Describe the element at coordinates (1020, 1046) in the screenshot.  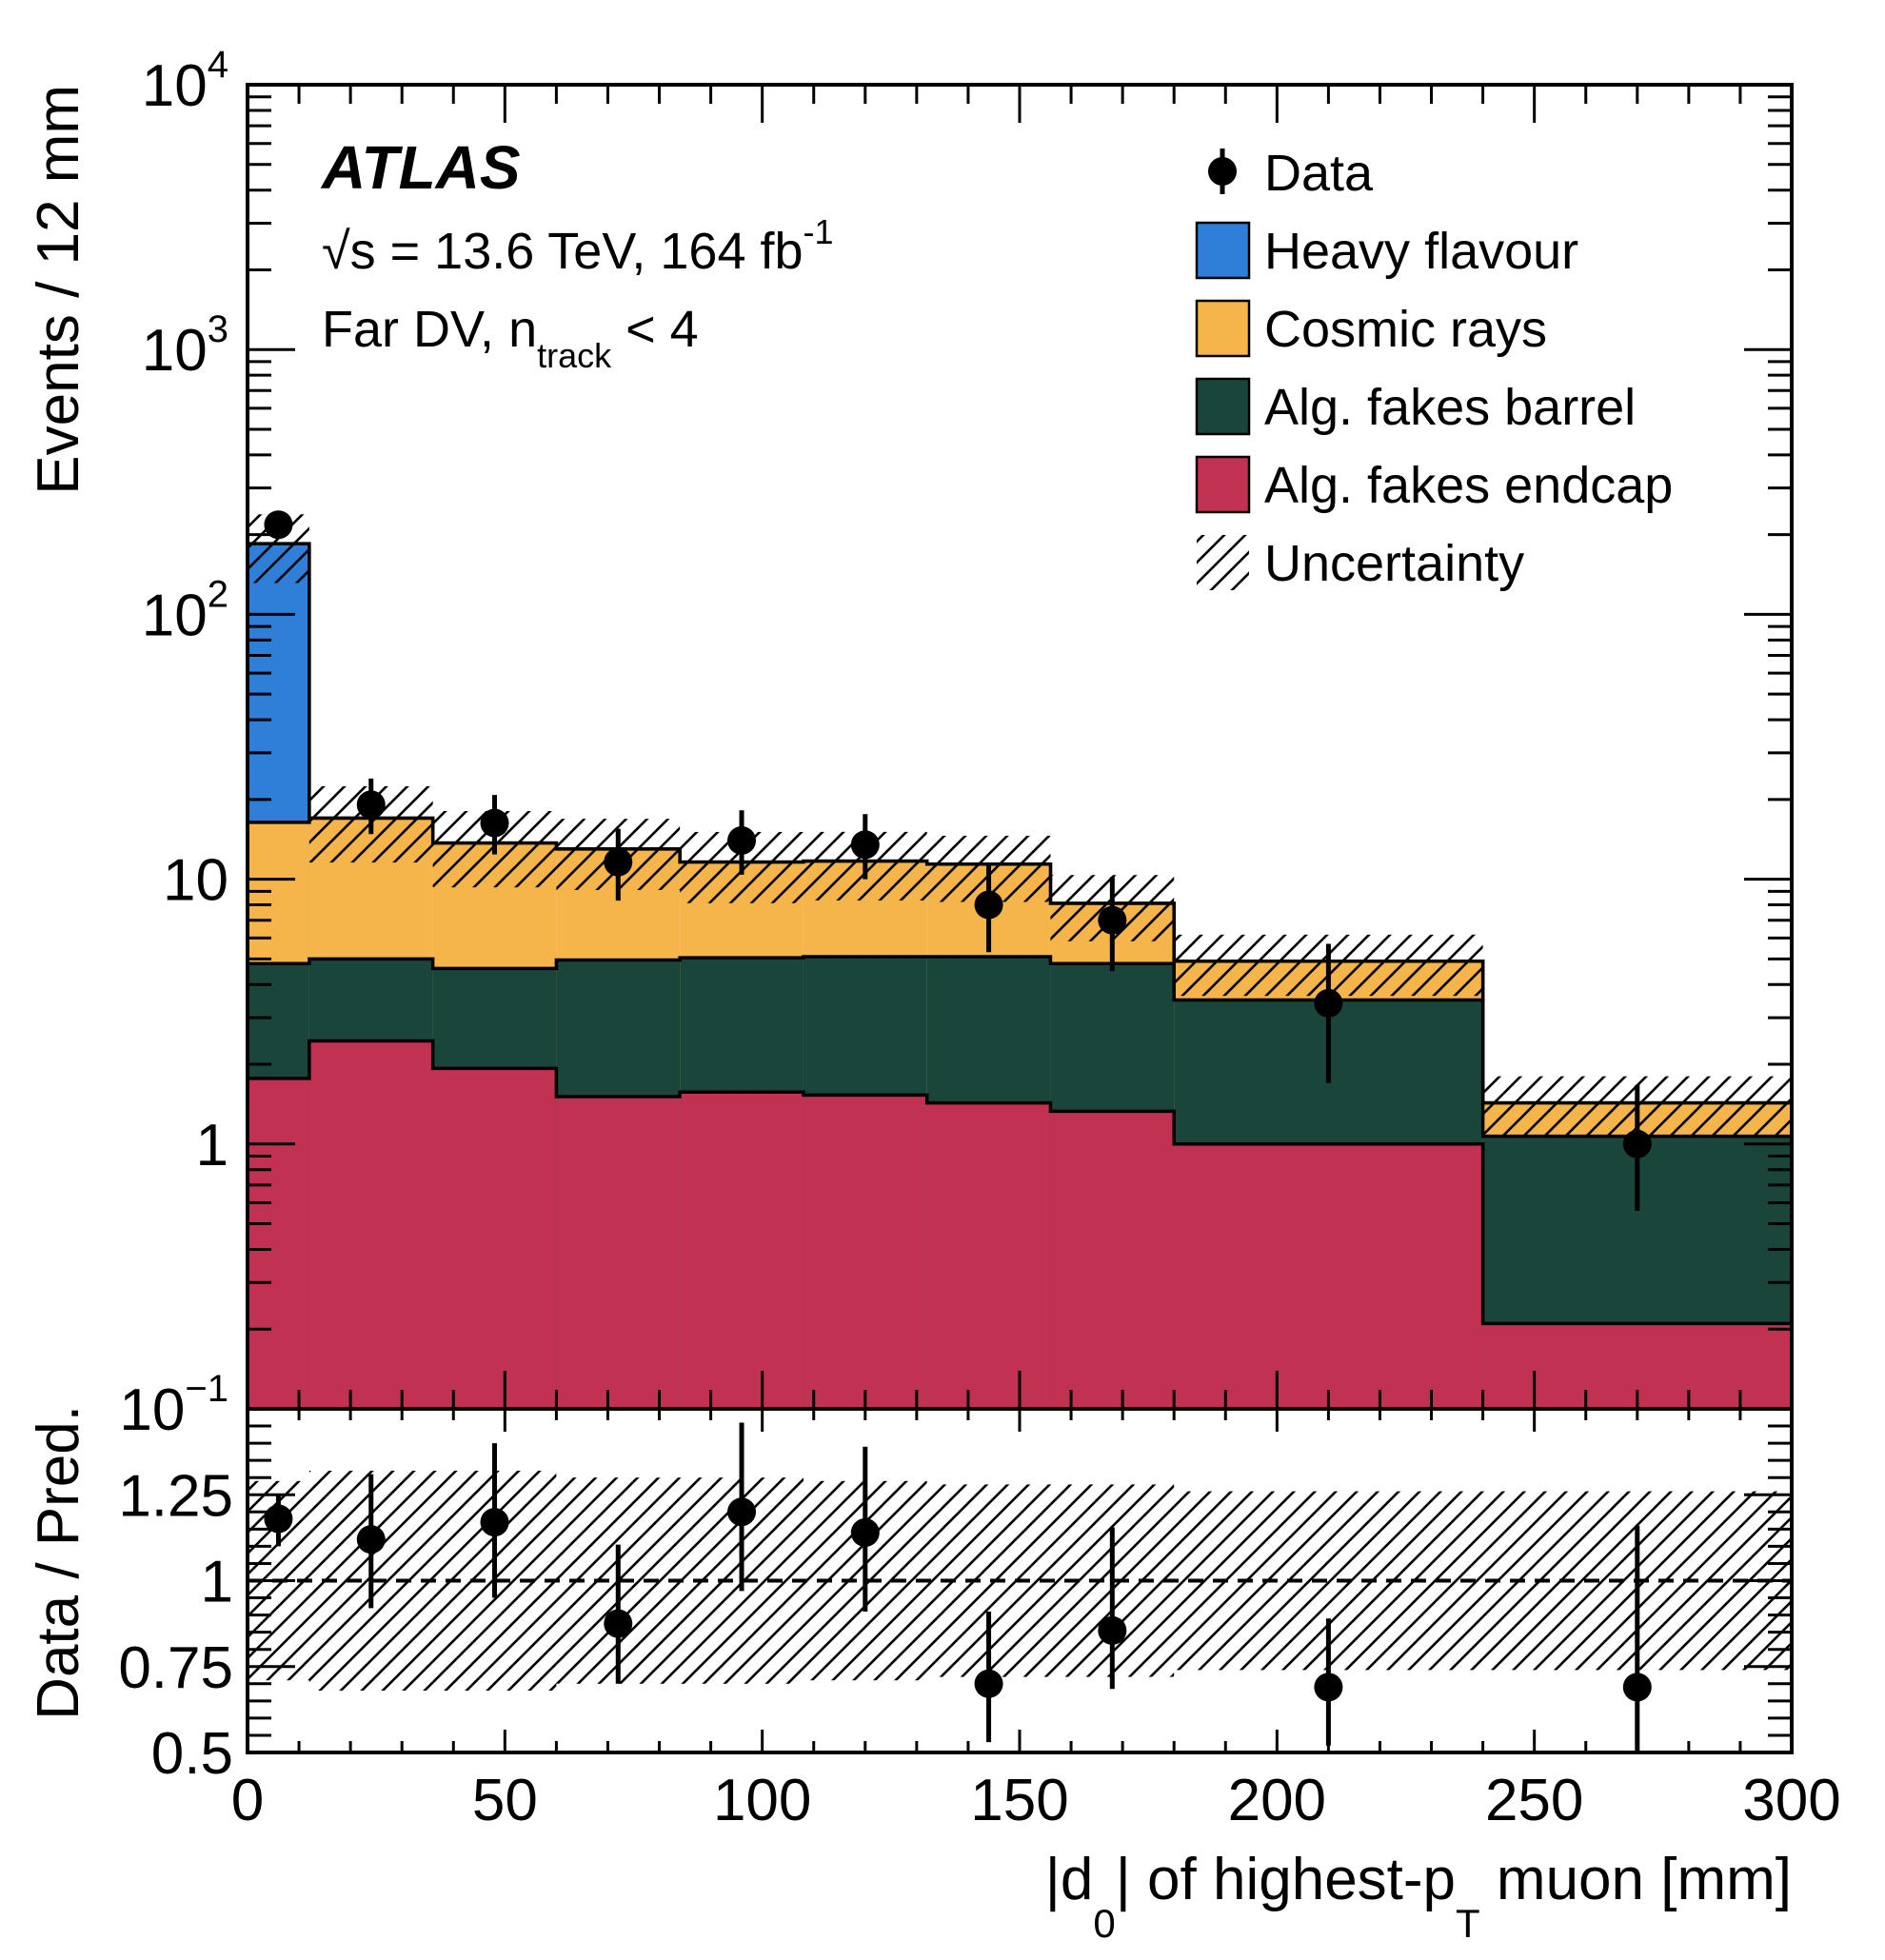
I see `outline-barrel` at that location.